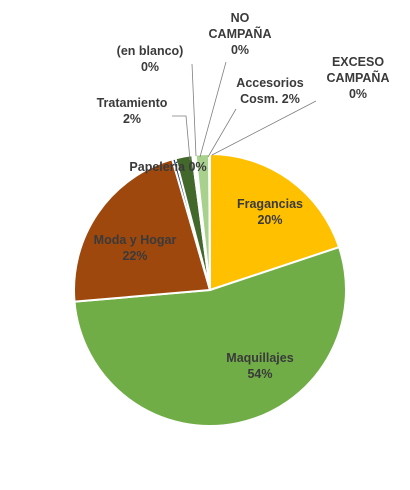 The width and height of the screenshot is (410, 490). I want to click on leader-line-no-campana, so click(213, 109).